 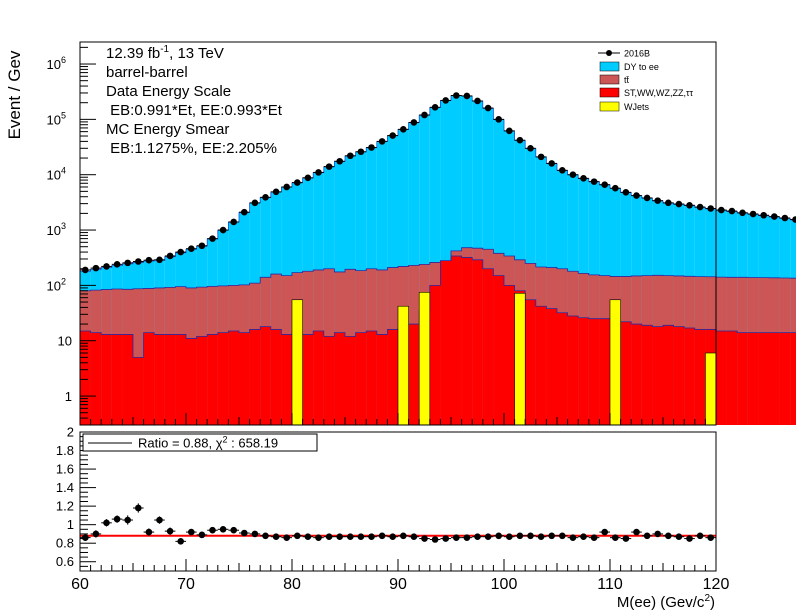 I want to click on bar-st-ww-wz-zz--51, so click(x=626, y=373).